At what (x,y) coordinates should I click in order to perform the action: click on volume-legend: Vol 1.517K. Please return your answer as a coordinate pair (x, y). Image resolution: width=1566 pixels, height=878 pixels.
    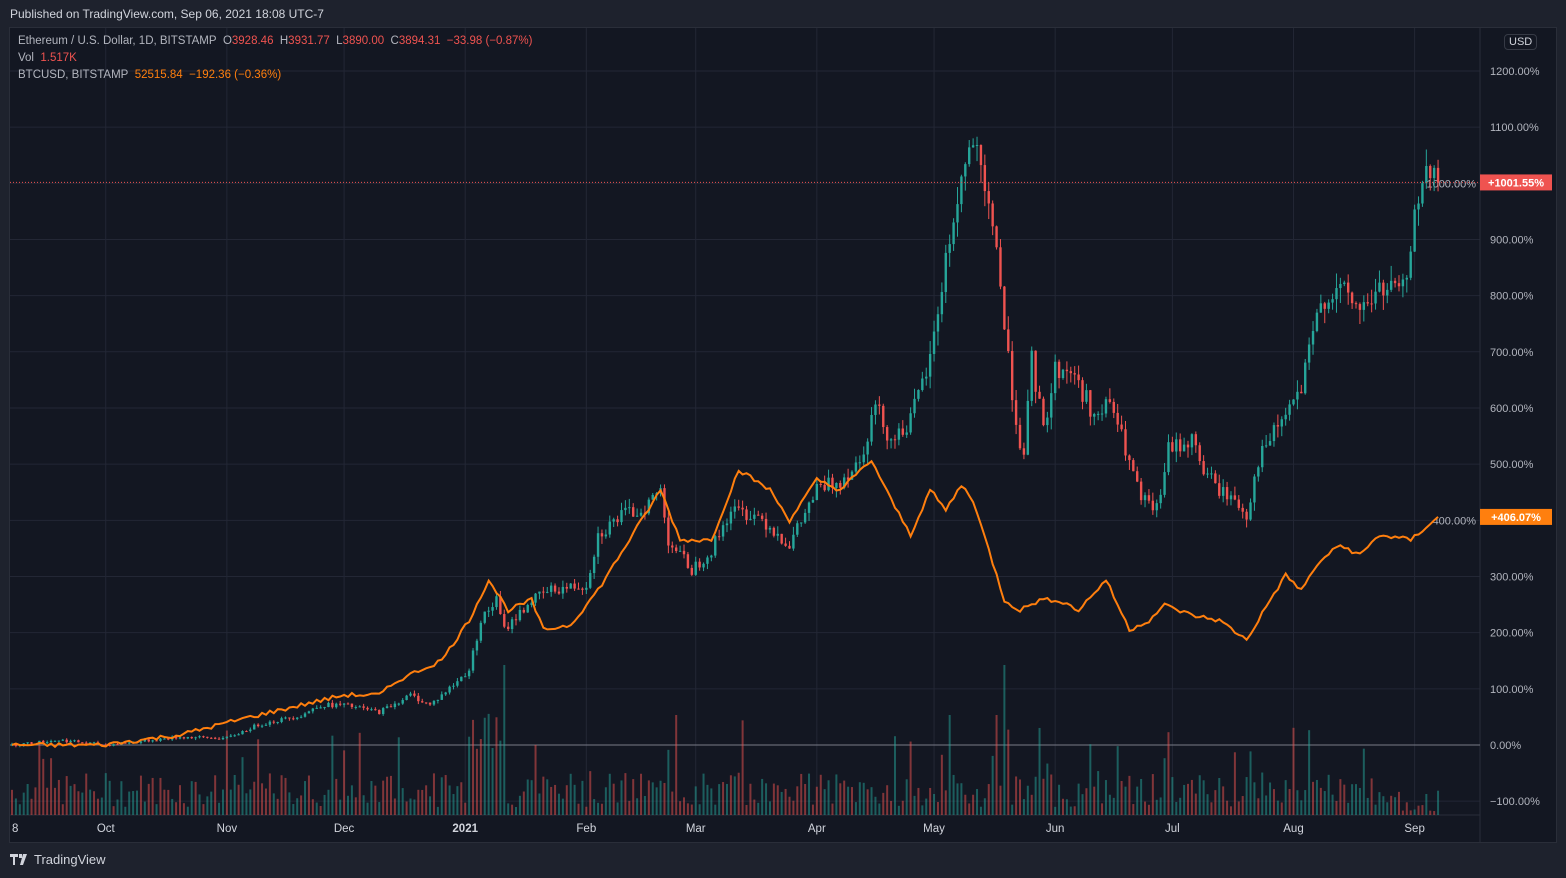
    Looking at the image, I should click on (47, 58).